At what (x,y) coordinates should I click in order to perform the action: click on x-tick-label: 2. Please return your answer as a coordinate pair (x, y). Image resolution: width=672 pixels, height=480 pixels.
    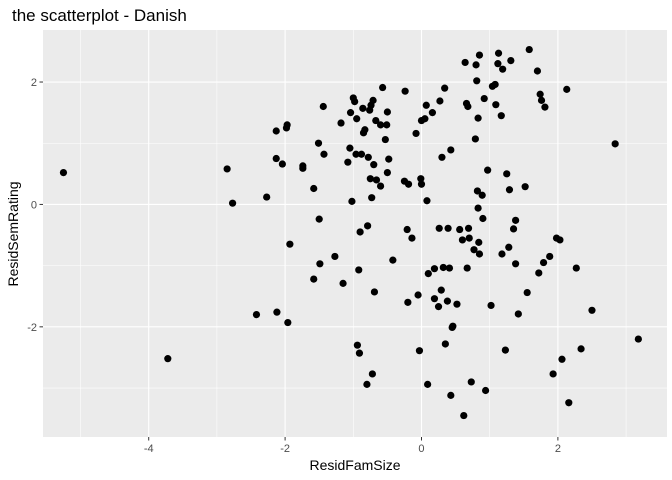
    Looking at the image, I should click on (558, 449).